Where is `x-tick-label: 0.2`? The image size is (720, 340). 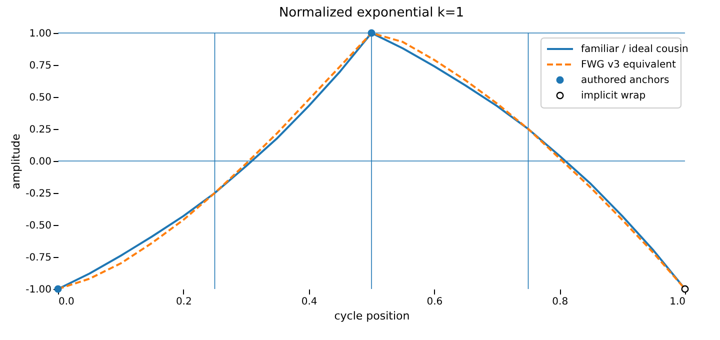
x-tick-label: 0.2 is located at coordinates (184, 302).